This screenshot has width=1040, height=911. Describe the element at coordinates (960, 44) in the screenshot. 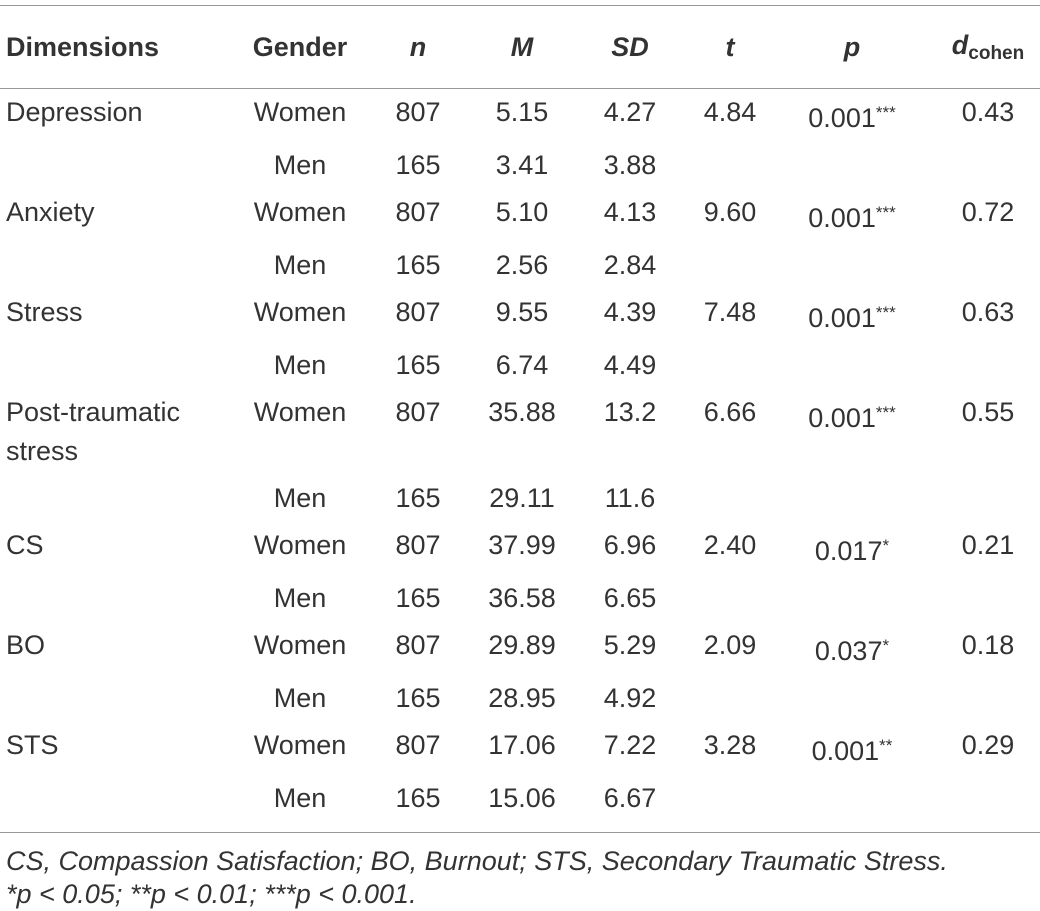

I see `header-d: d` at that location.